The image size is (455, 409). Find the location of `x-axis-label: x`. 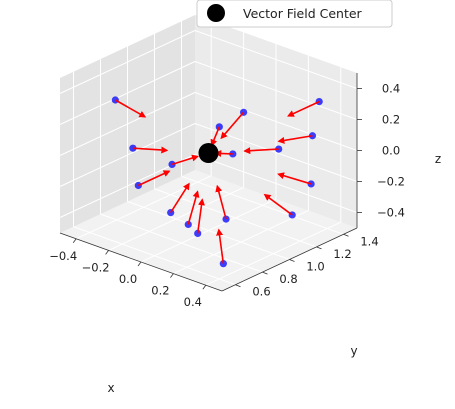

x-axis-label: x is located at coordinates (110, 388).